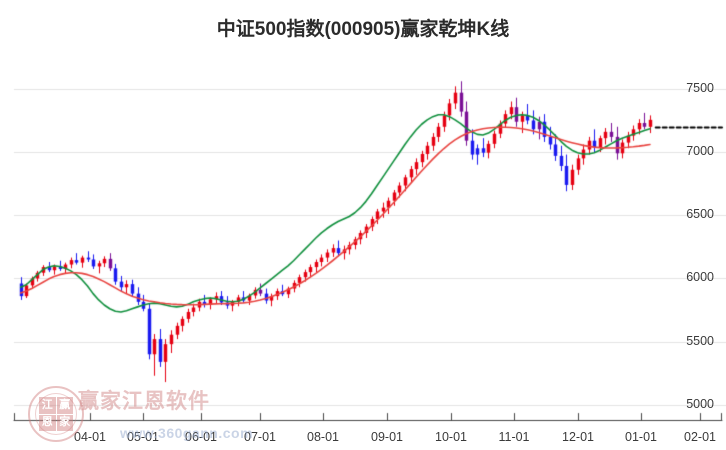  Describe the element at coordinates (64, 405) in the screenshot. I see `seal-character: 赢` at that location.